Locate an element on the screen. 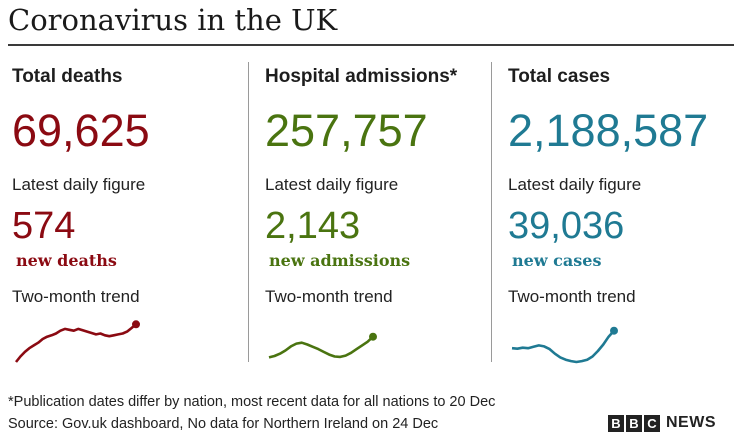  page-title: Coronavirus in the UK is located at coordinates (173, 20).